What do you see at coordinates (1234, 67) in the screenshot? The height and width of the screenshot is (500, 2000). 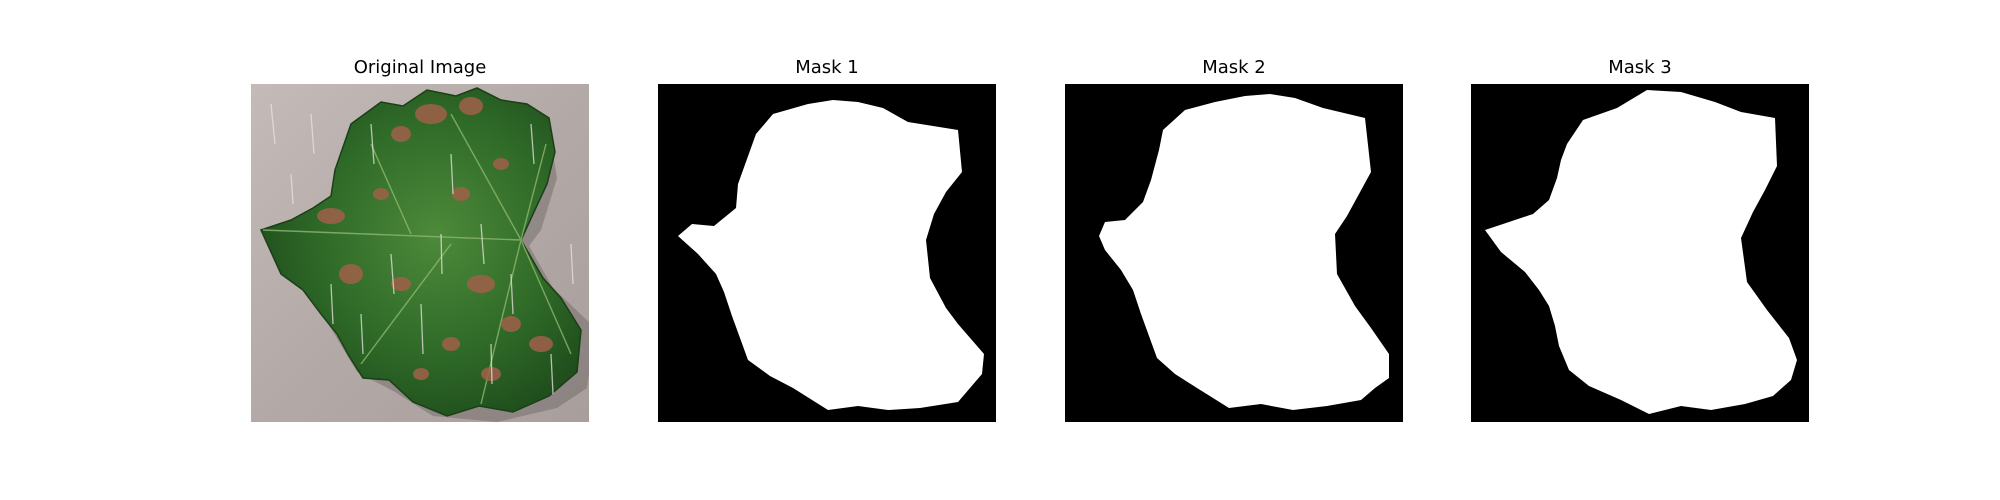 I see `panel-title-mask-2: Mask 2` at bounding box center [1234, 67].